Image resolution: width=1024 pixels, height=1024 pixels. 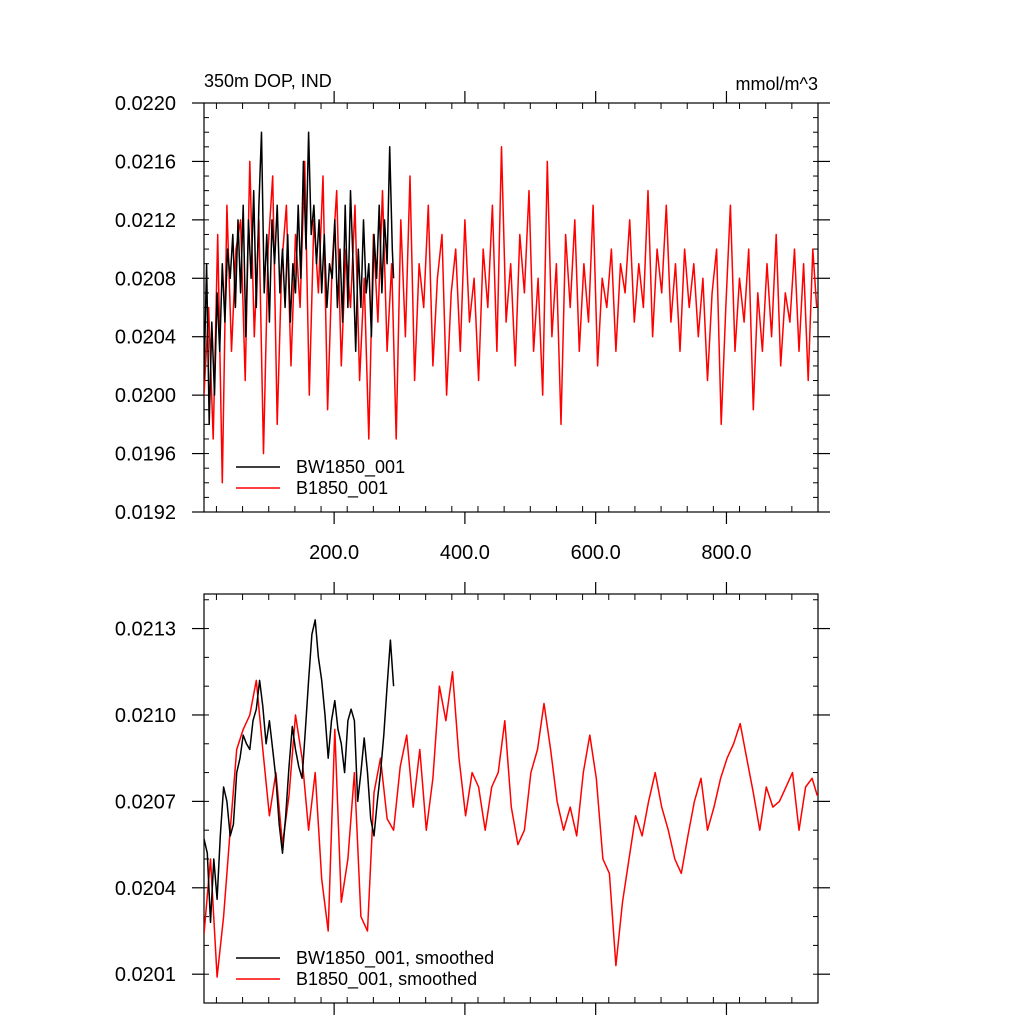 I want to click on x-tick-label: 600.0, so click(x=596, y=553).